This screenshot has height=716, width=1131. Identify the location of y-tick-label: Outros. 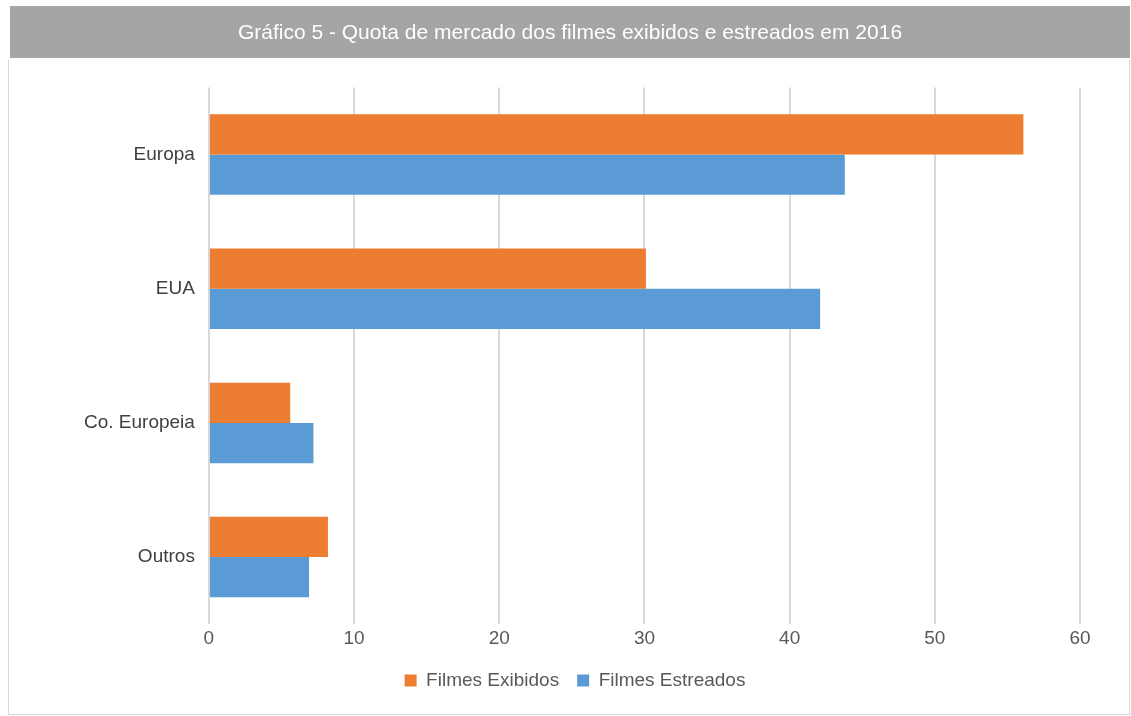
(166, 556).